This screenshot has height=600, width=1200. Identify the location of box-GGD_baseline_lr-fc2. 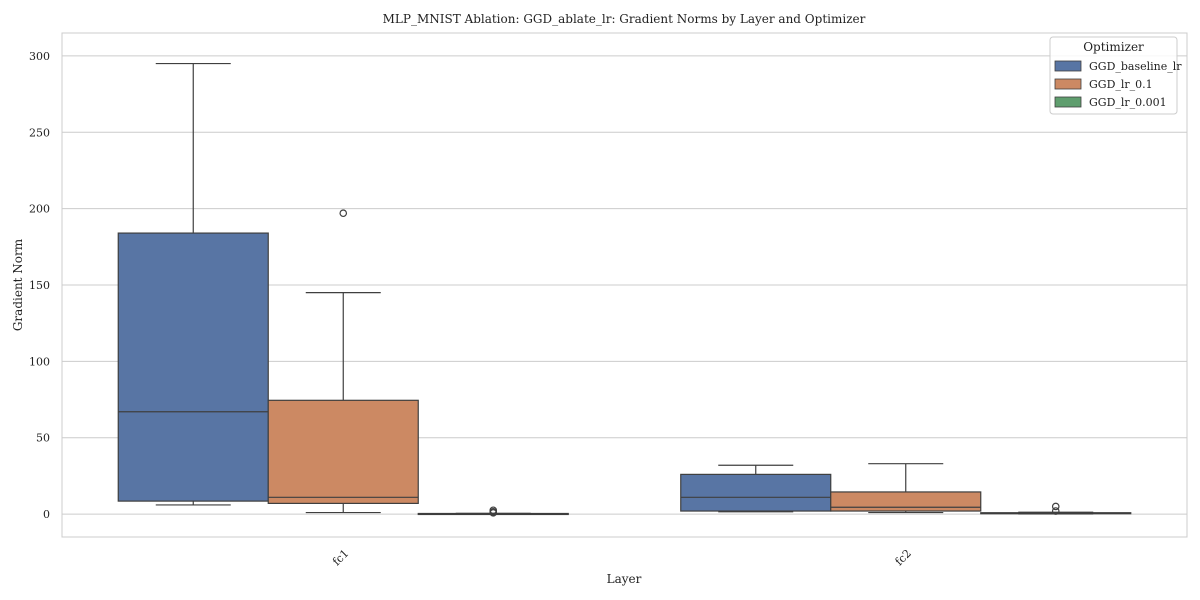
(756, 488).